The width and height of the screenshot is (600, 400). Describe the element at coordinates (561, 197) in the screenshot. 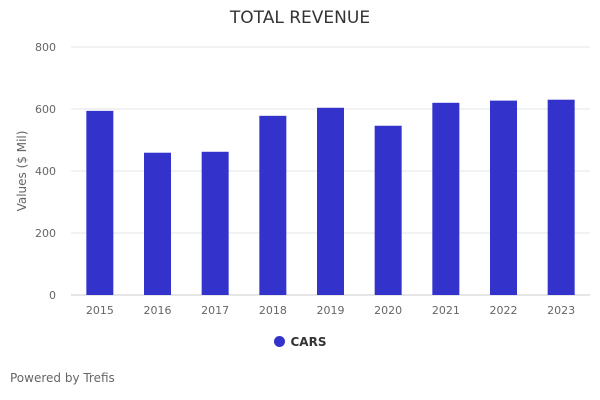

I see `bar-2023` at that location.